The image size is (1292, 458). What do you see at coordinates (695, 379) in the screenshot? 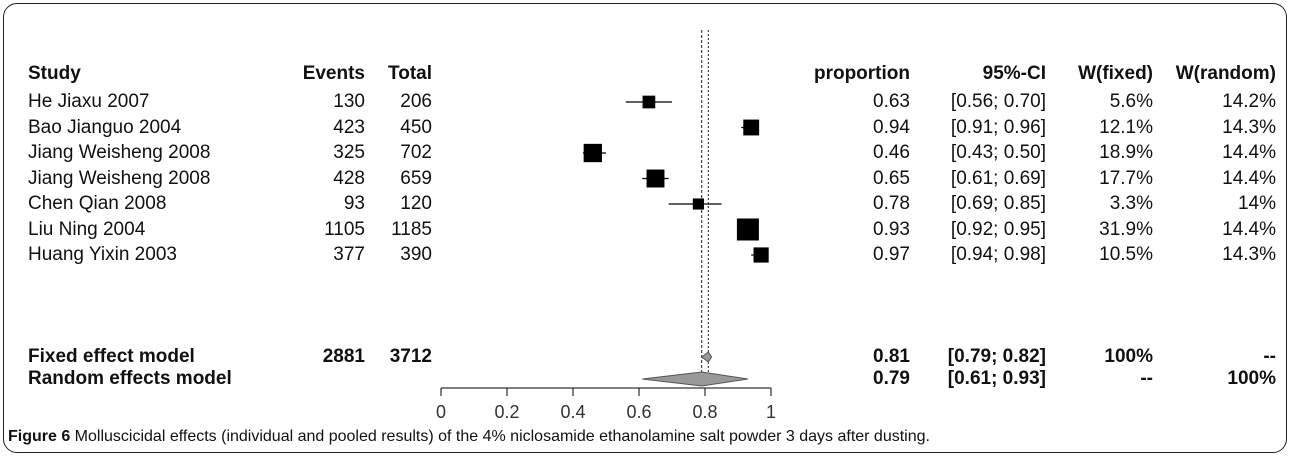
I see `random-effects-diamond` at bounding box center [695, 379].